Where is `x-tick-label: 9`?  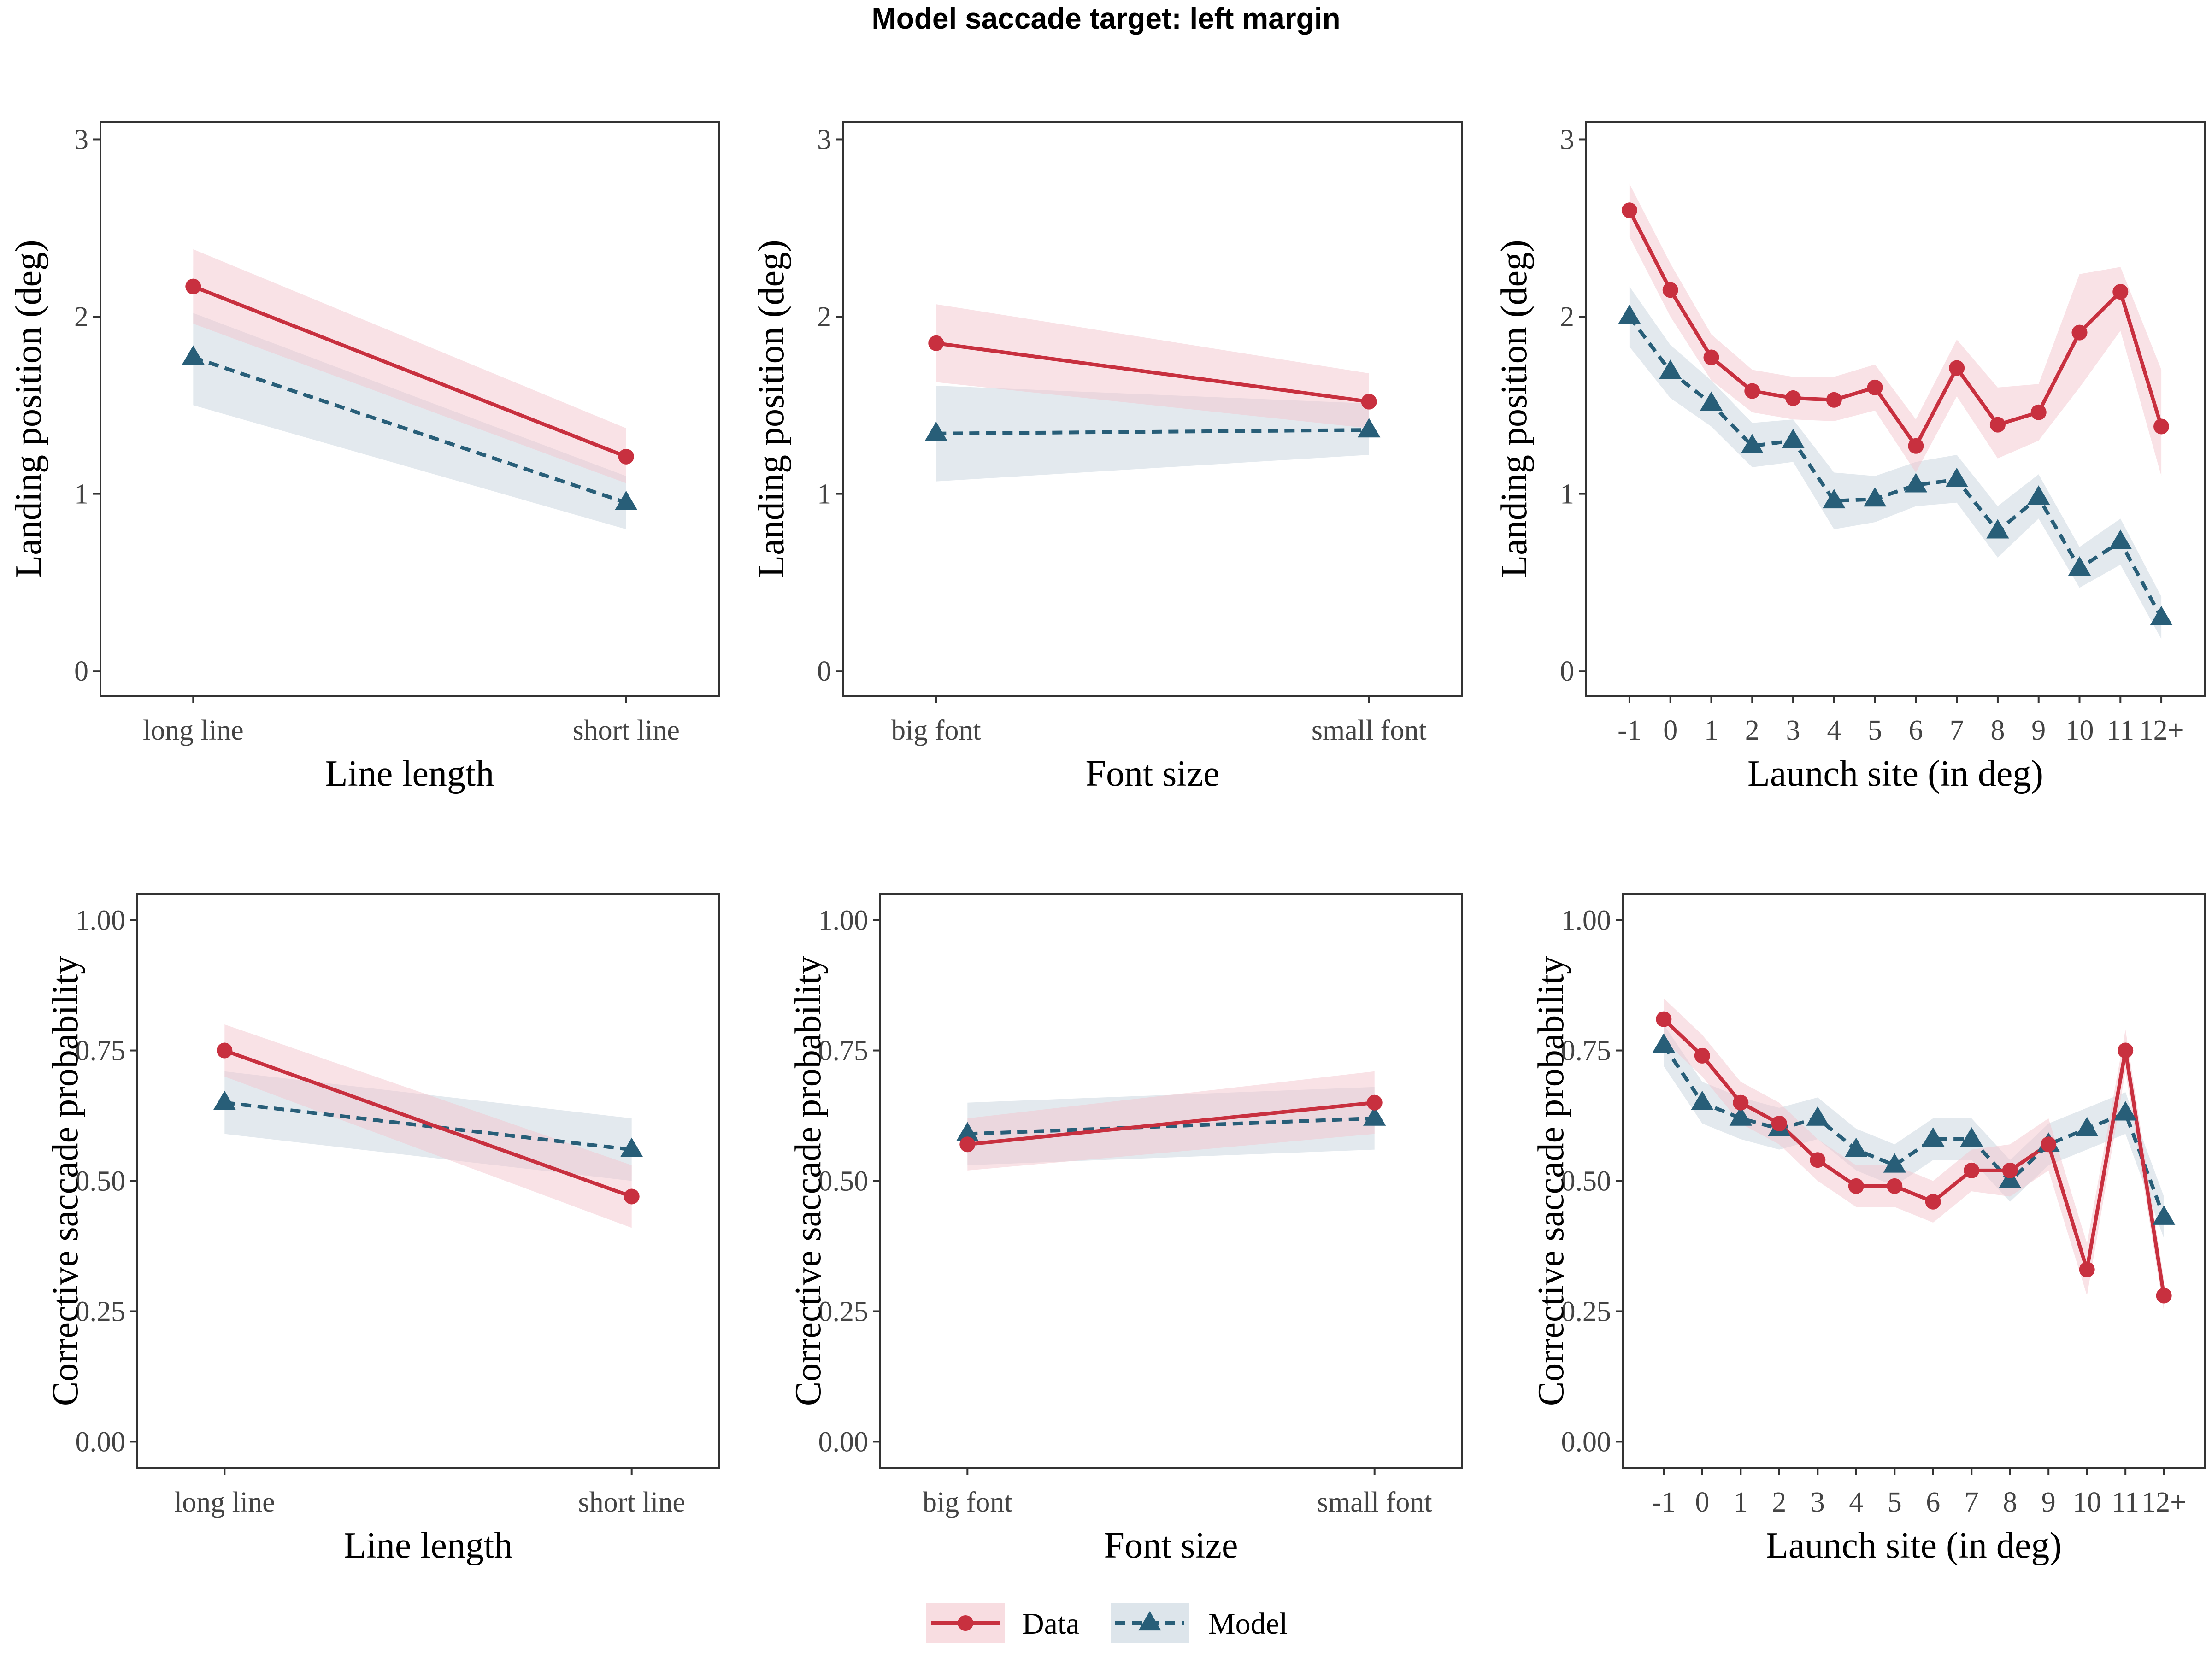
x-tick-label: 9 is located at coordinates (2038, 730).